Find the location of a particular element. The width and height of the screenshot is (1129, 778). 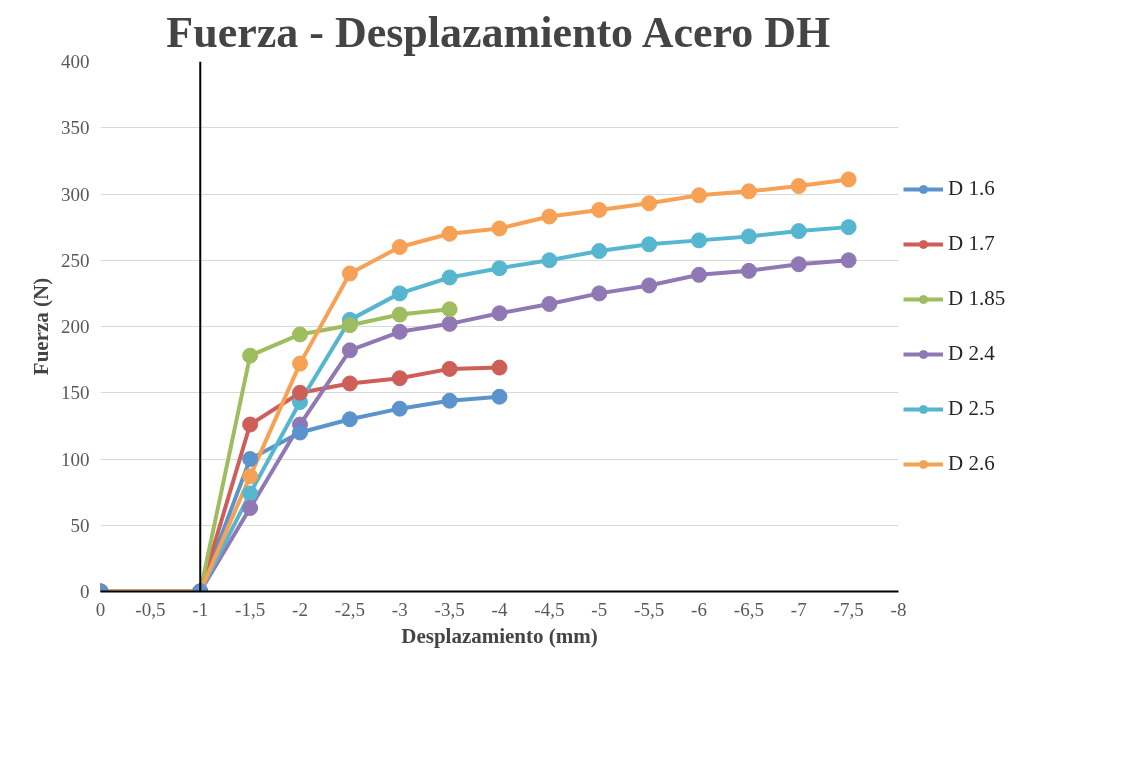

y-tick-label: 400 is located at coordinates (75, 61).